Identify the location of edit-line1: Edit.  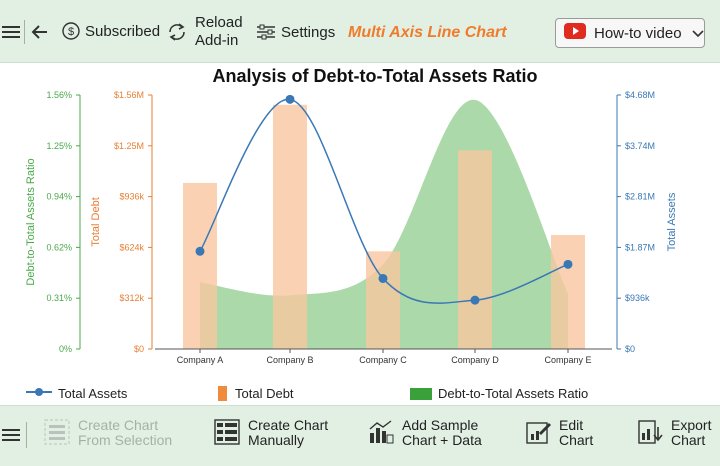
(571, 425).